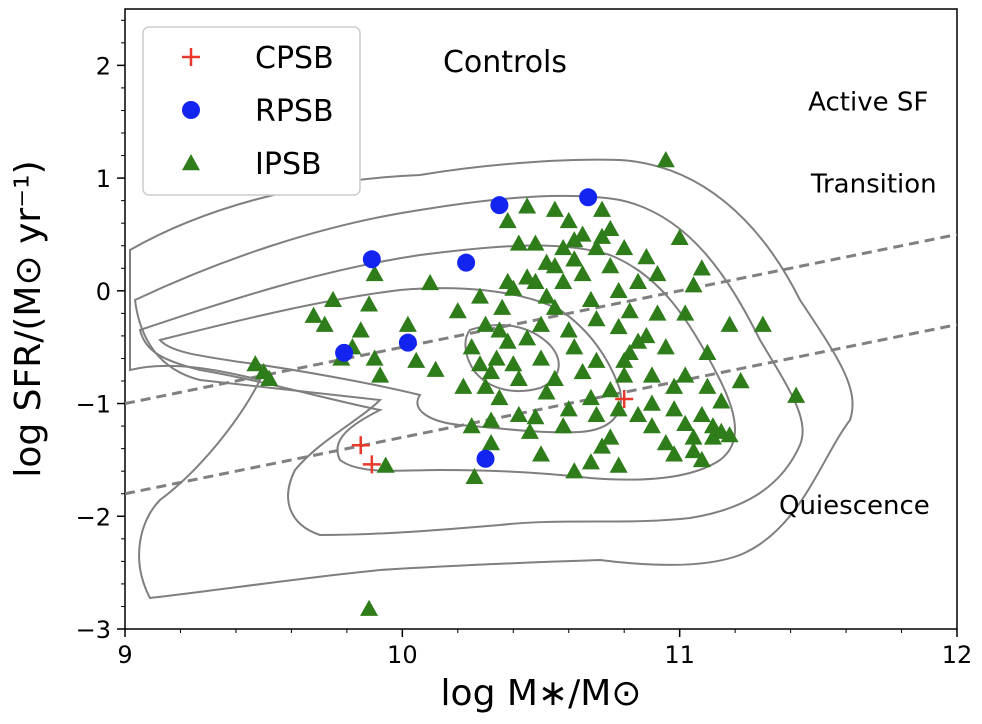  I want to click on y-tick-label: −3, so click(93, 630).